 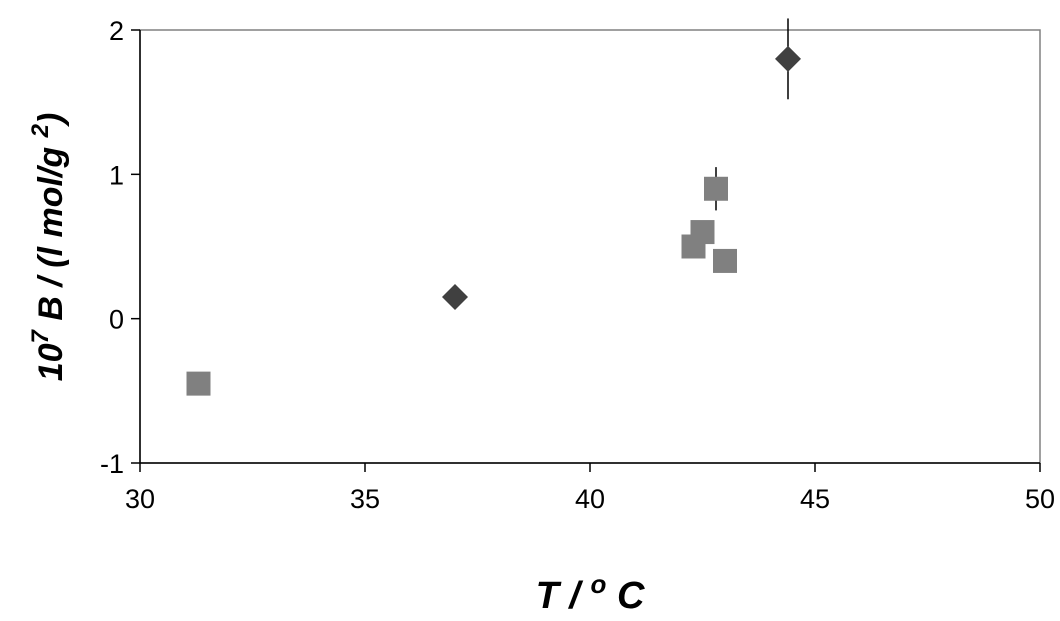 What do you see at coordinates (51, 120) in the screenshot?
I see `y-axis-title-tail: )` at bounding box center [51, 120].